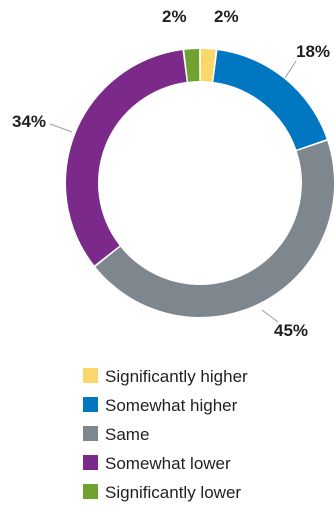 The width and height of the screenshot is (334, 506). Describe the element at coordinates (208, 65) in the screenshot. I see `slice-significantly-higher` at that location.